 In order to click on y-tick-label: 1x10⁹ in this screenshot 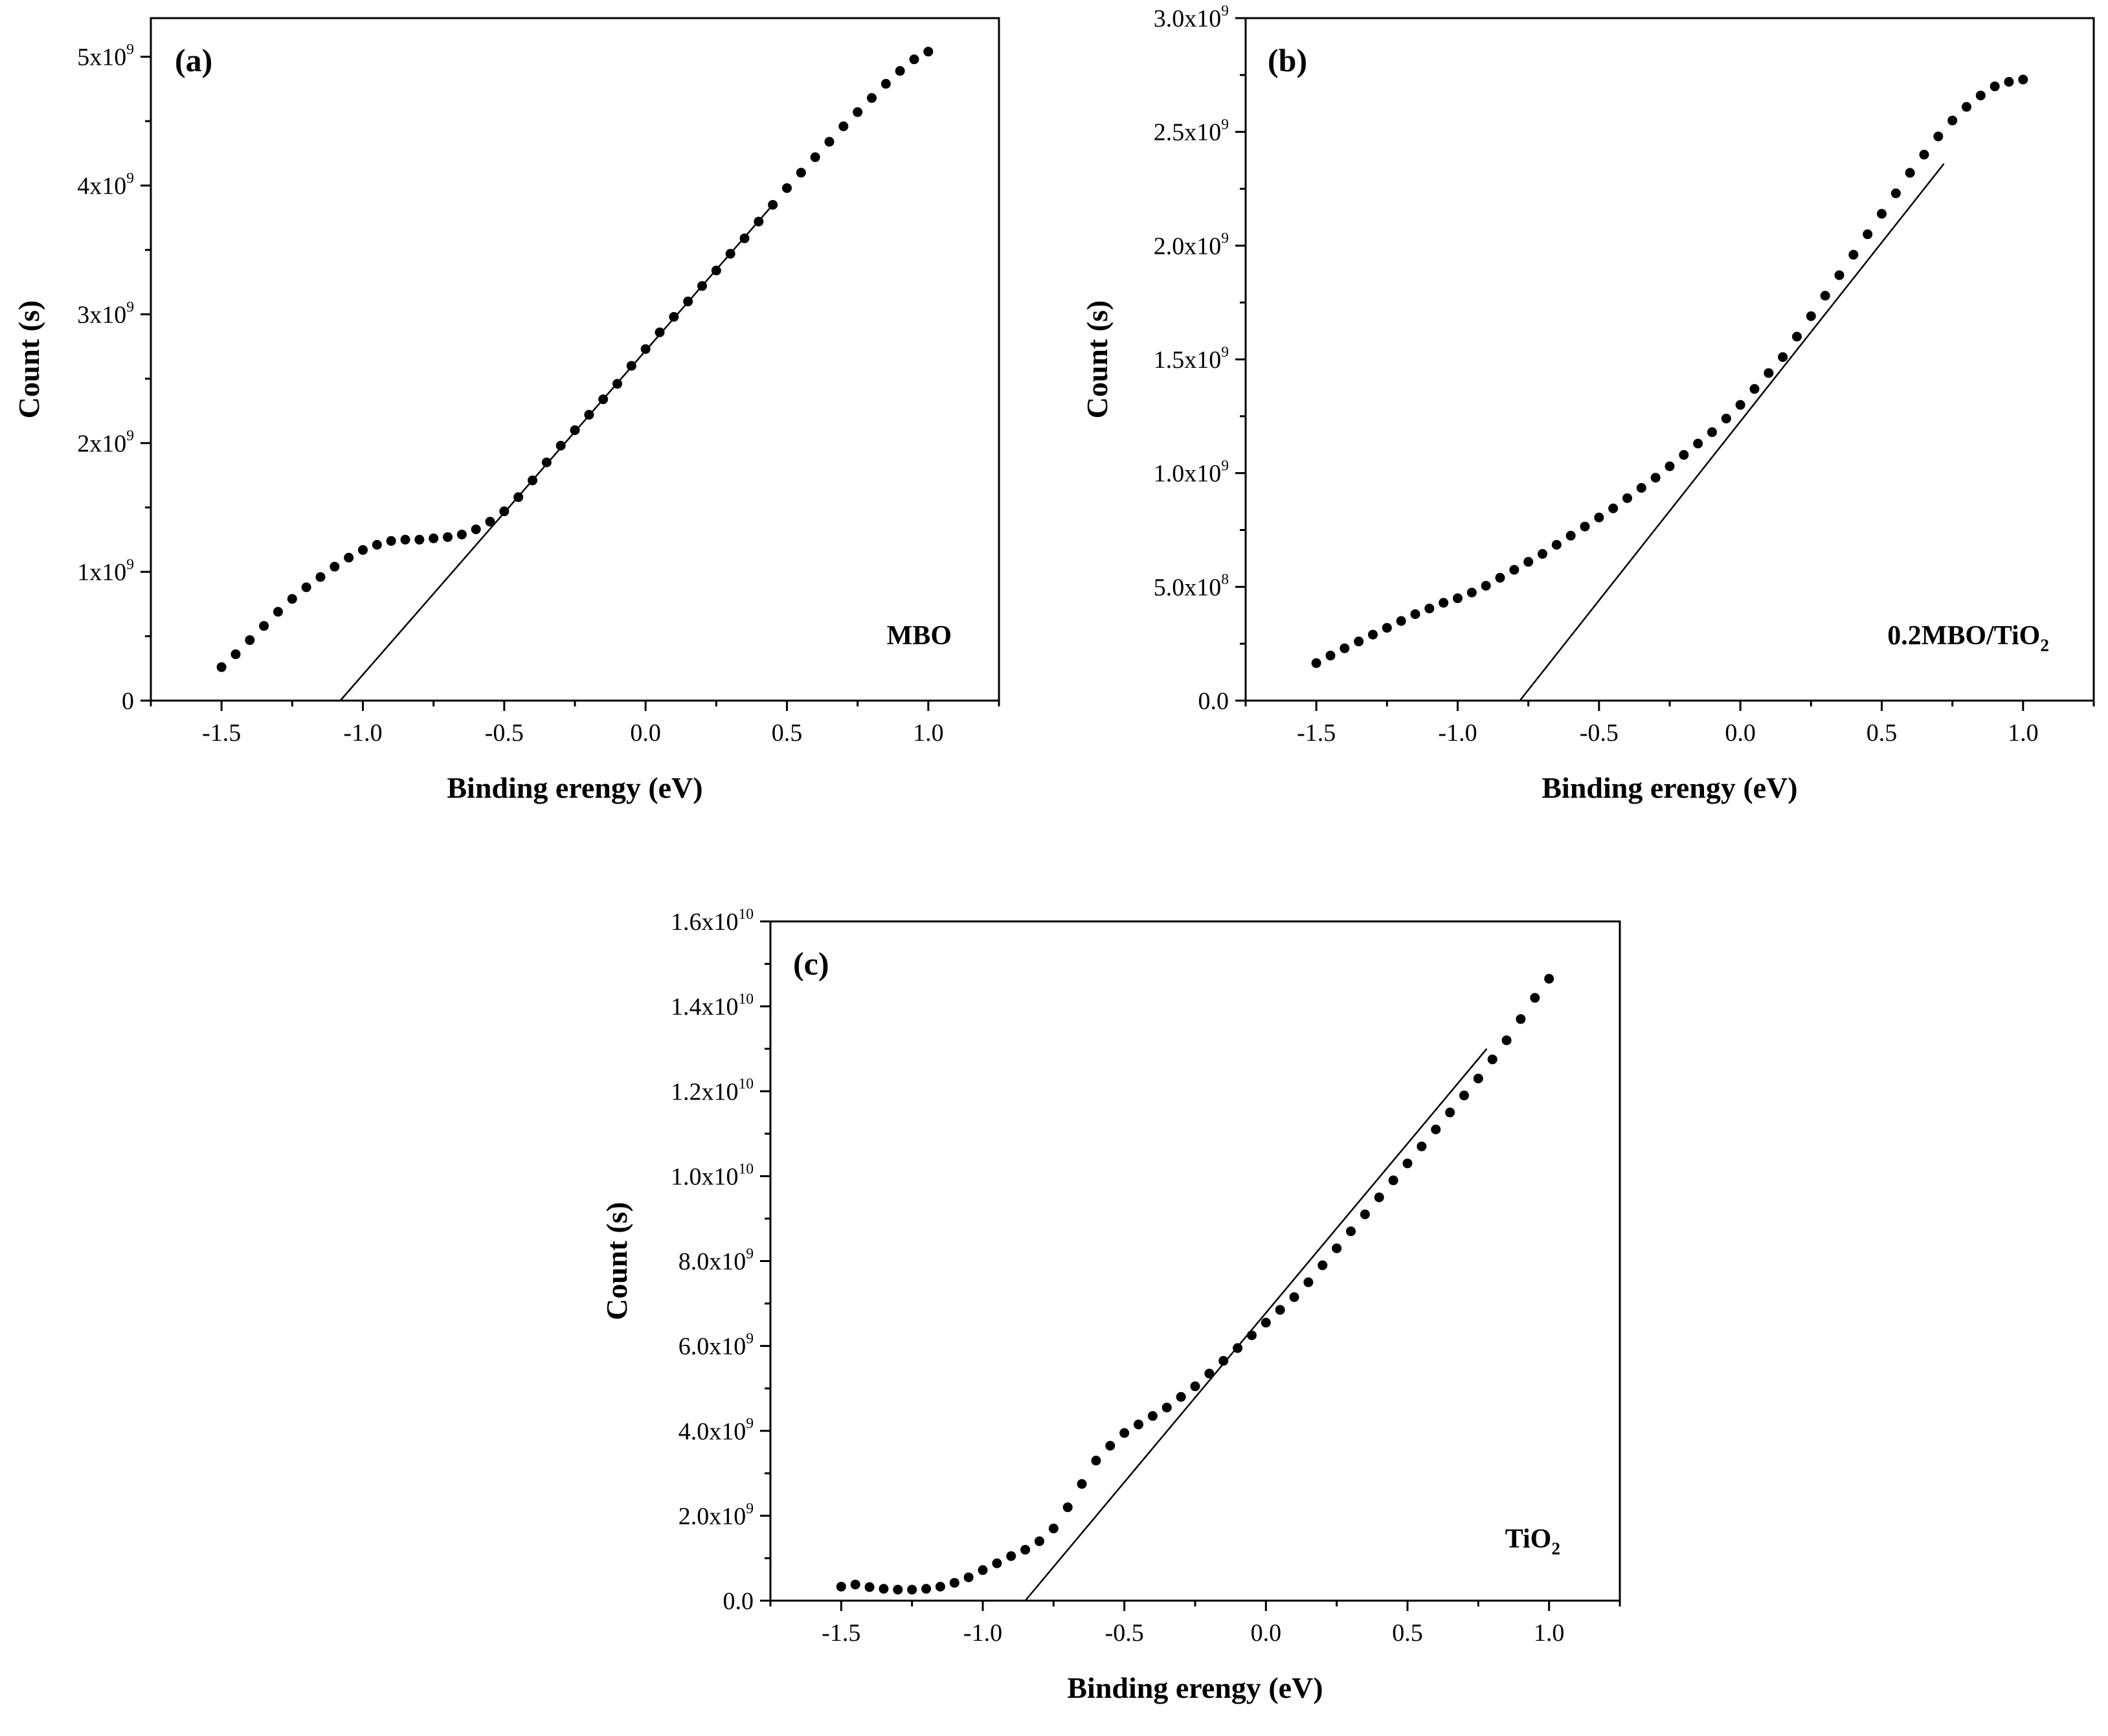, I will do `click(106, 571)`.